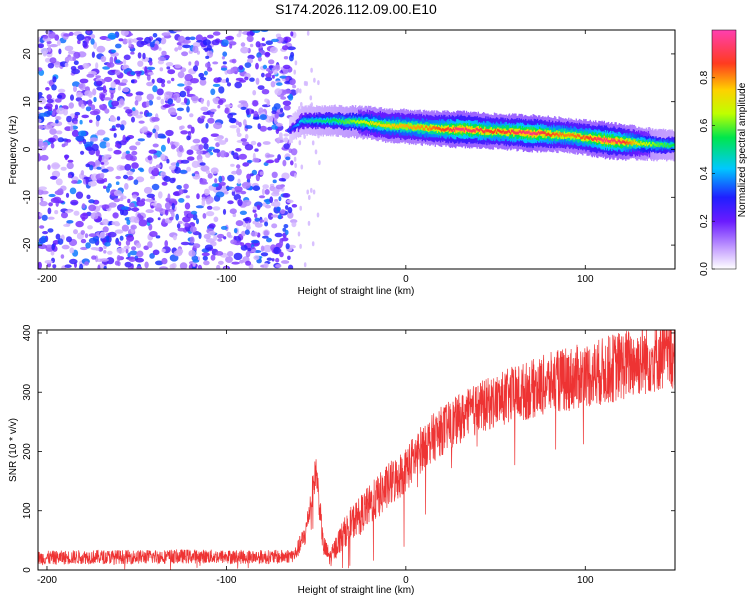 The height and width of the screenshot is (600, 750). What do you see at coordinates (27, 332) in the screenshot?
I see `snr-ytick-label: 400` at bounding box center [27, 332].